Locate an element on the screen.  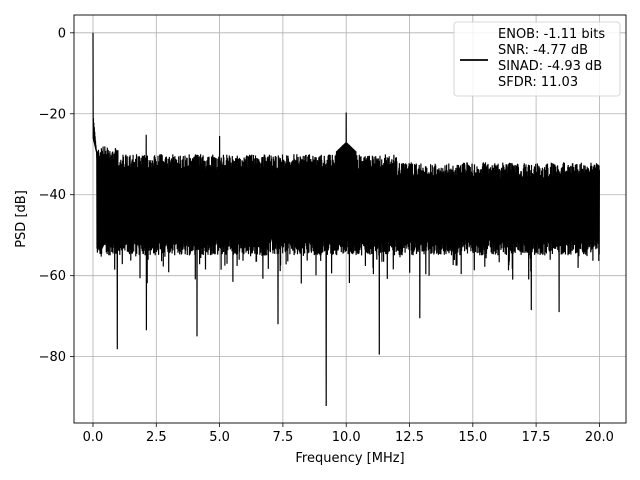
x-axis-ticks: 0.0 2.5 5.0 7.5 10.0 12.5 15.0 17.5 20.0 is located at coordinates (348, 434).